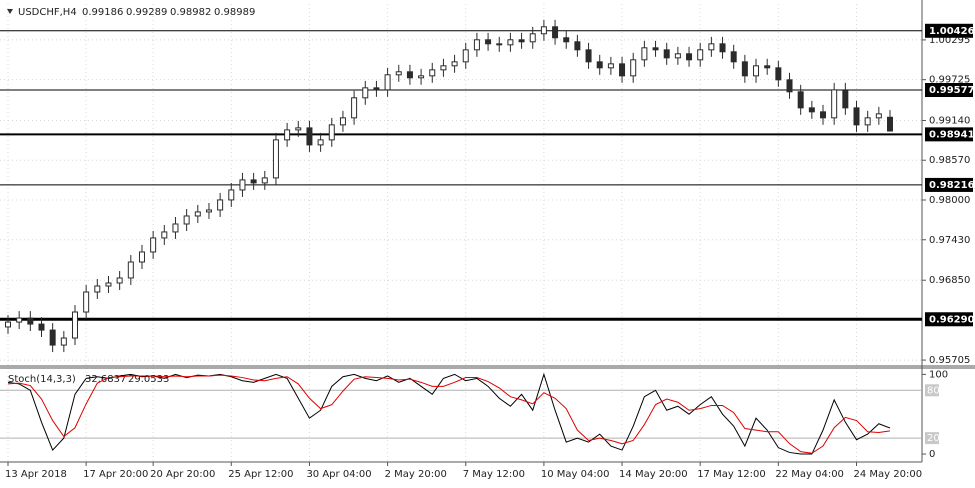  What do you see at coordinates (146, 12) in the screenshot?
I see `last-high: 0.99289` at bounding box center [146, 12].